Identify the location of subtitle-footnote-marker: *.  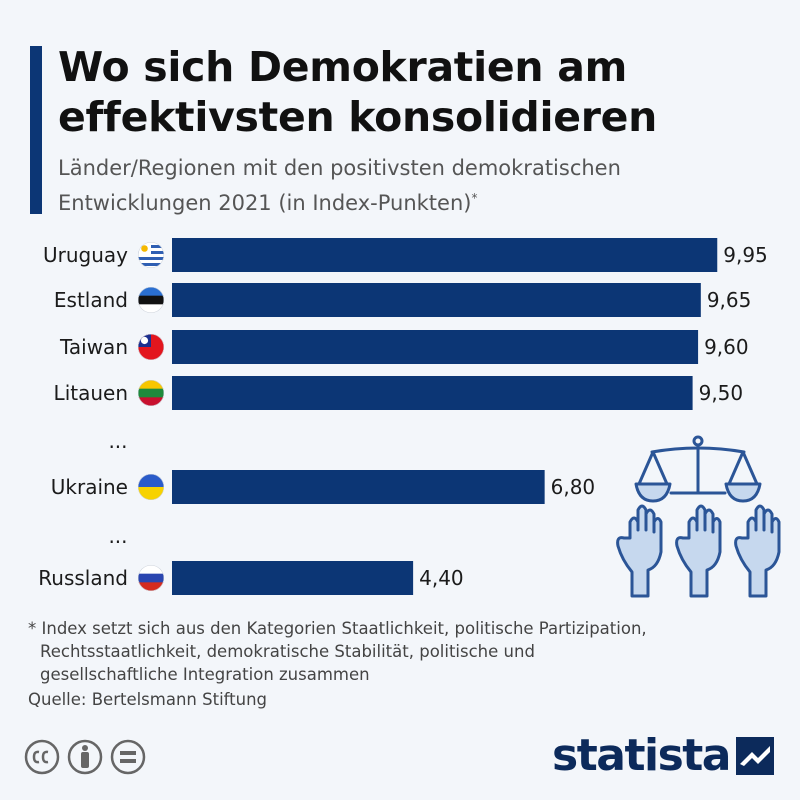
(474, 198).